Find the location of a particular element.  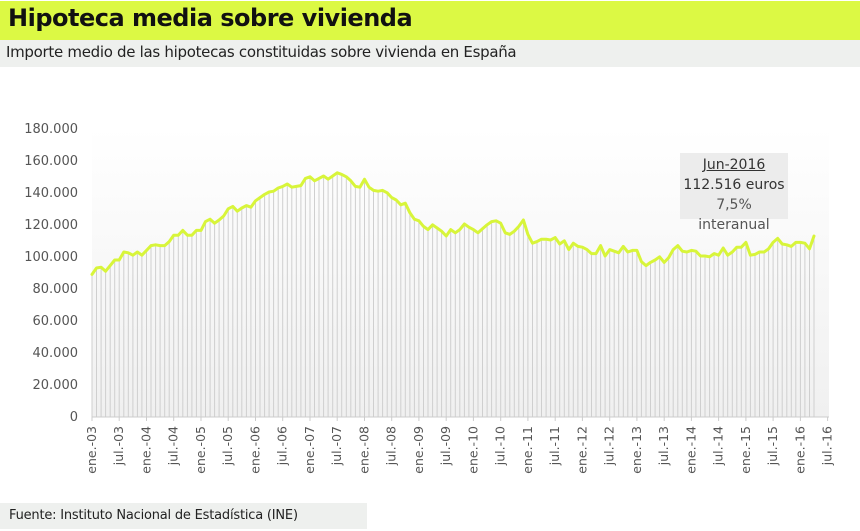

x-tick-label: jul.-15 is located at coordinates (772, 446).